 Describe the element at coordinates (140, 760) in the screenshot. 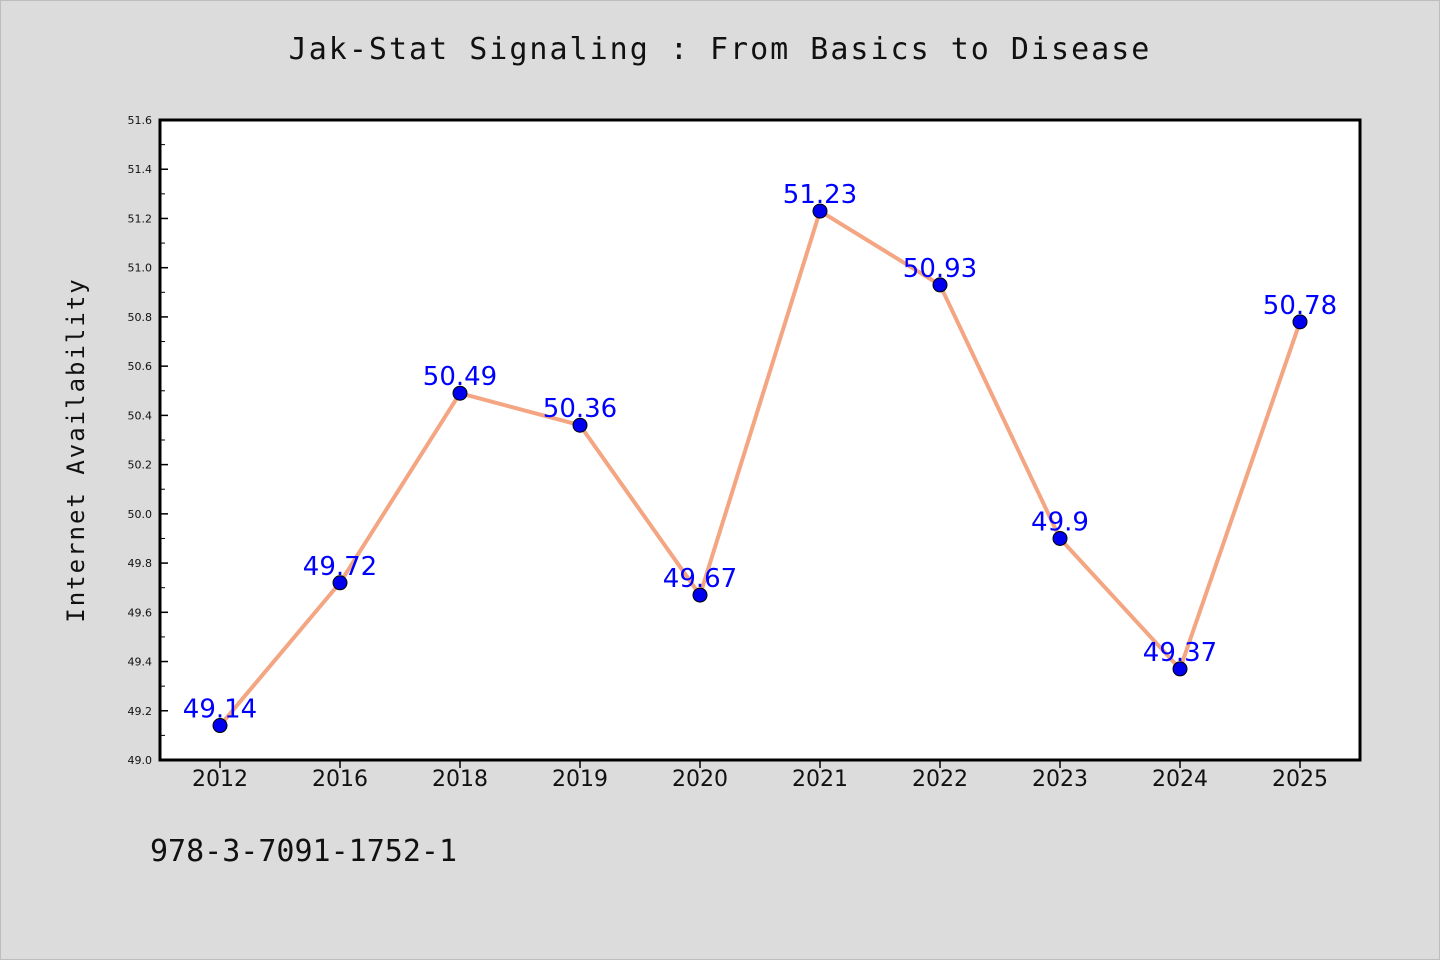

I see `y-tick-label: 49.0` at that location.